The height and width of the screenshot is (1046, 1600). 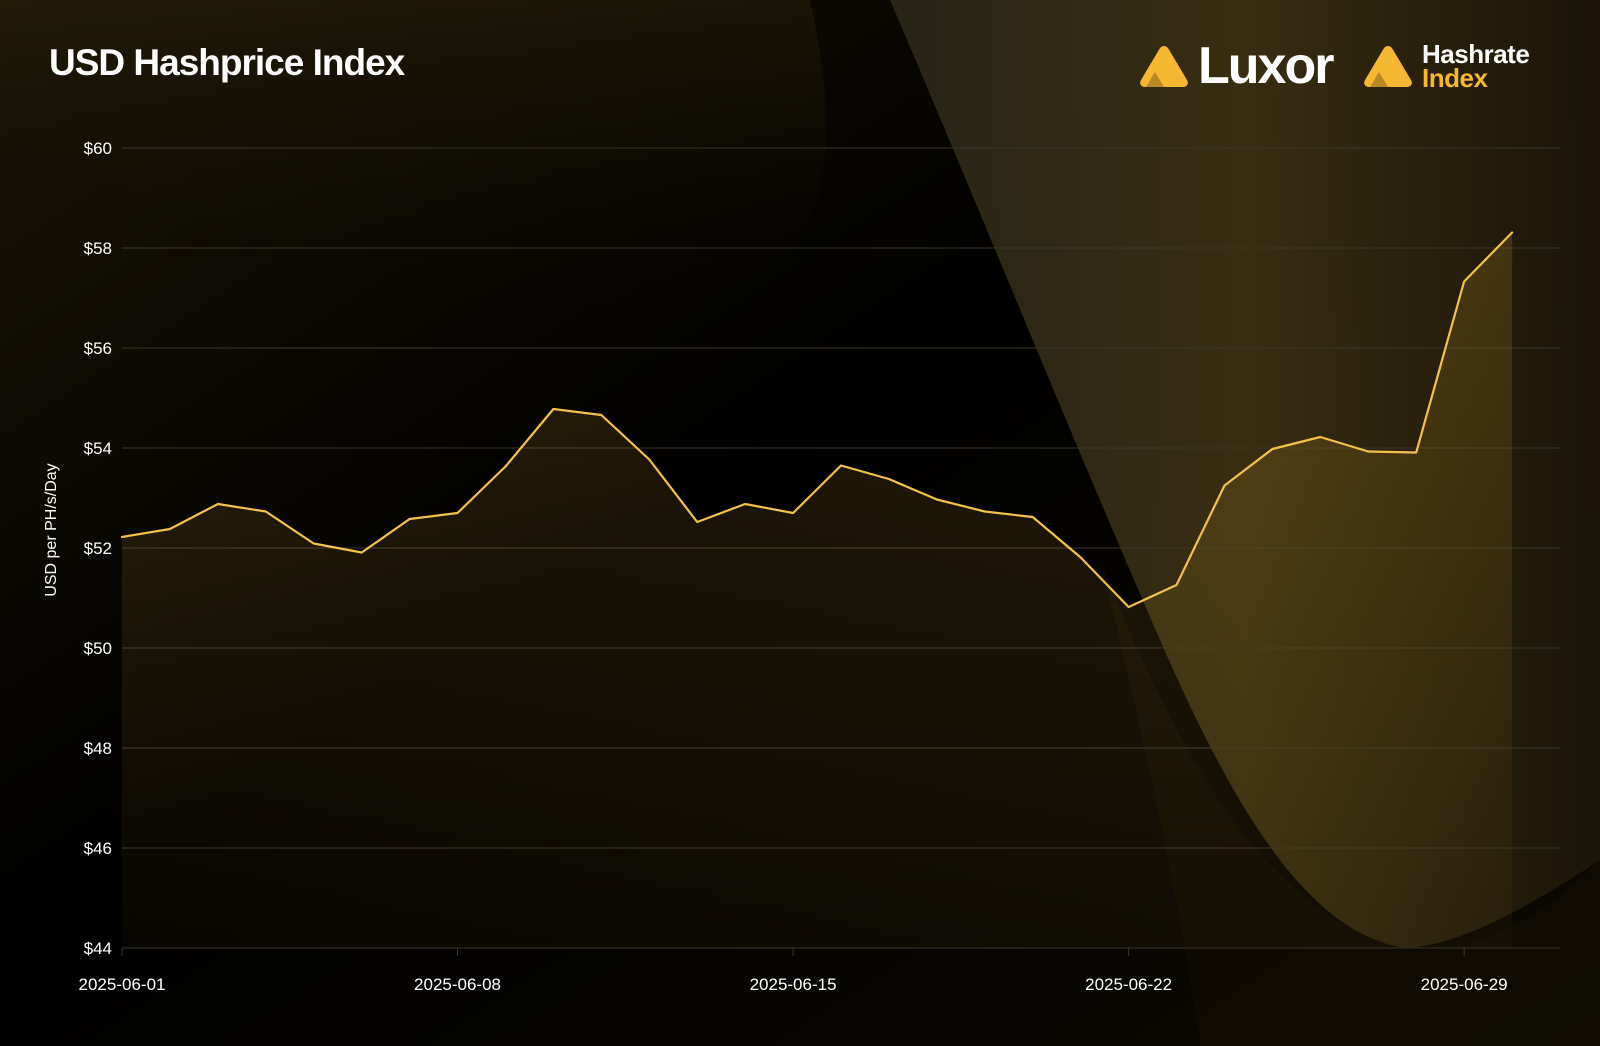 What do you see at coordinates (1388, 66) in the screenshot?
I see `hashrate-index-triangle-icon` at bounding box center [1388, 66].